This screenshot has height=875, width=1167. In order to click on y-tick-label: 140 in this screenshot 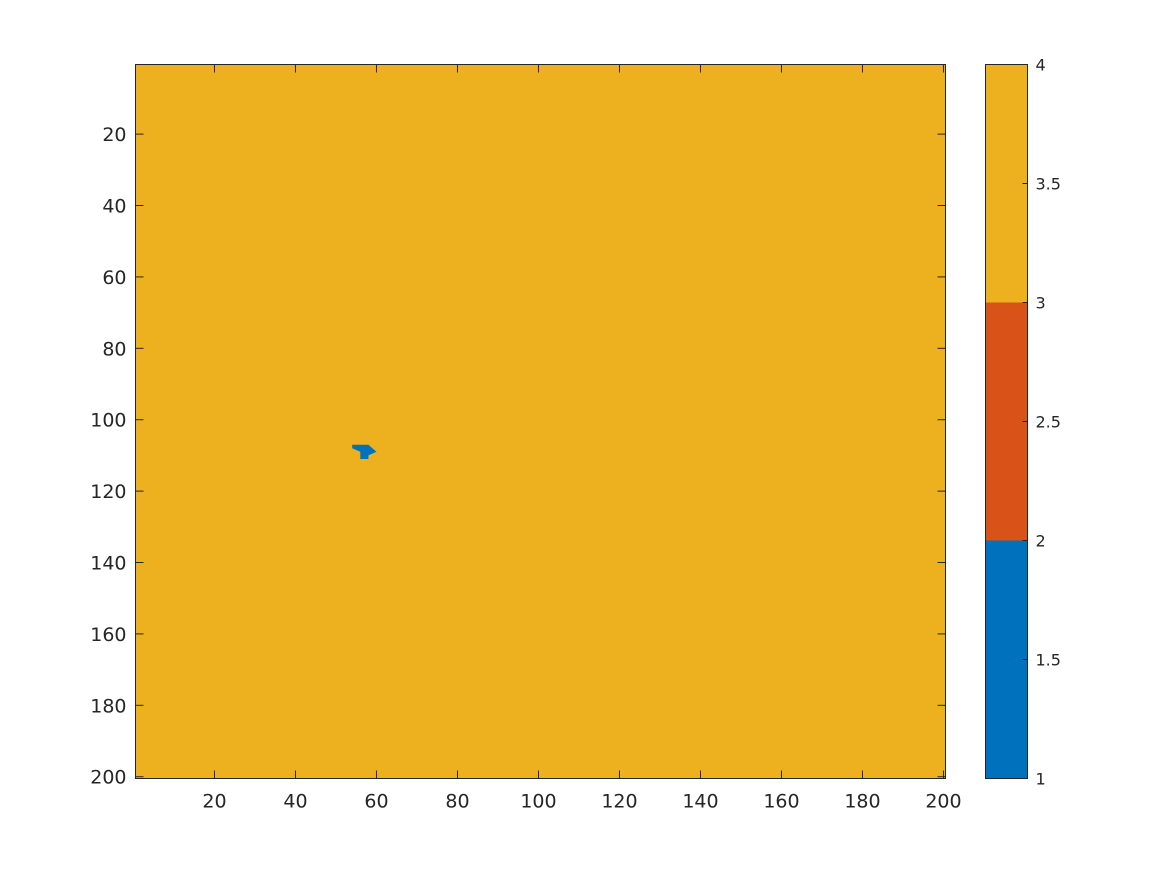, I will do `click(108, 564)`.